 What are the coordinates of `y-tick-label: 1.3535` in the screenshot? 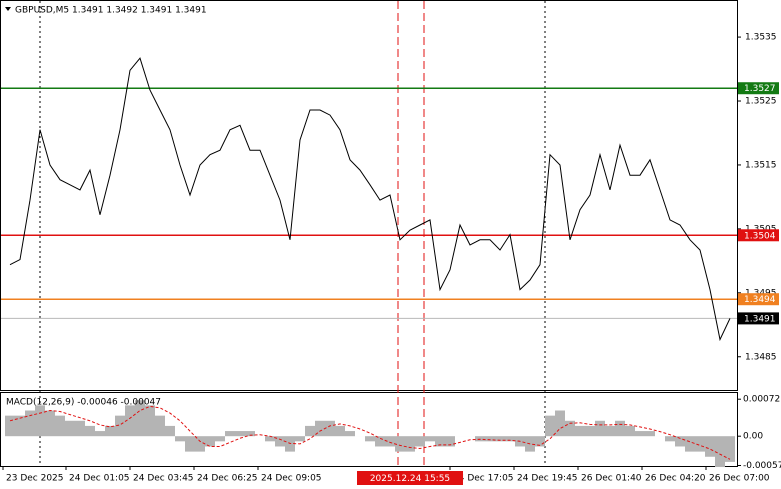 It's located at (761, 38).